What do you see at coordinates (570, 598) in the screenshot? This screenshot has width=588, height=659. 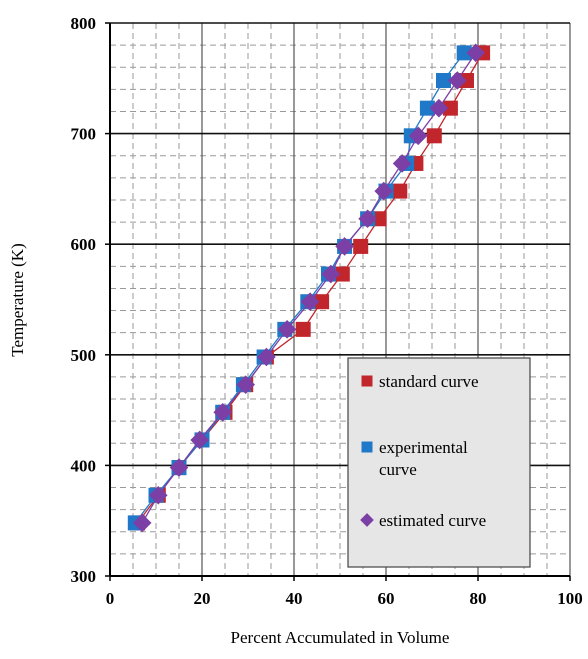 I see `x-tick-label: 100` at bounding box center [570, 598].